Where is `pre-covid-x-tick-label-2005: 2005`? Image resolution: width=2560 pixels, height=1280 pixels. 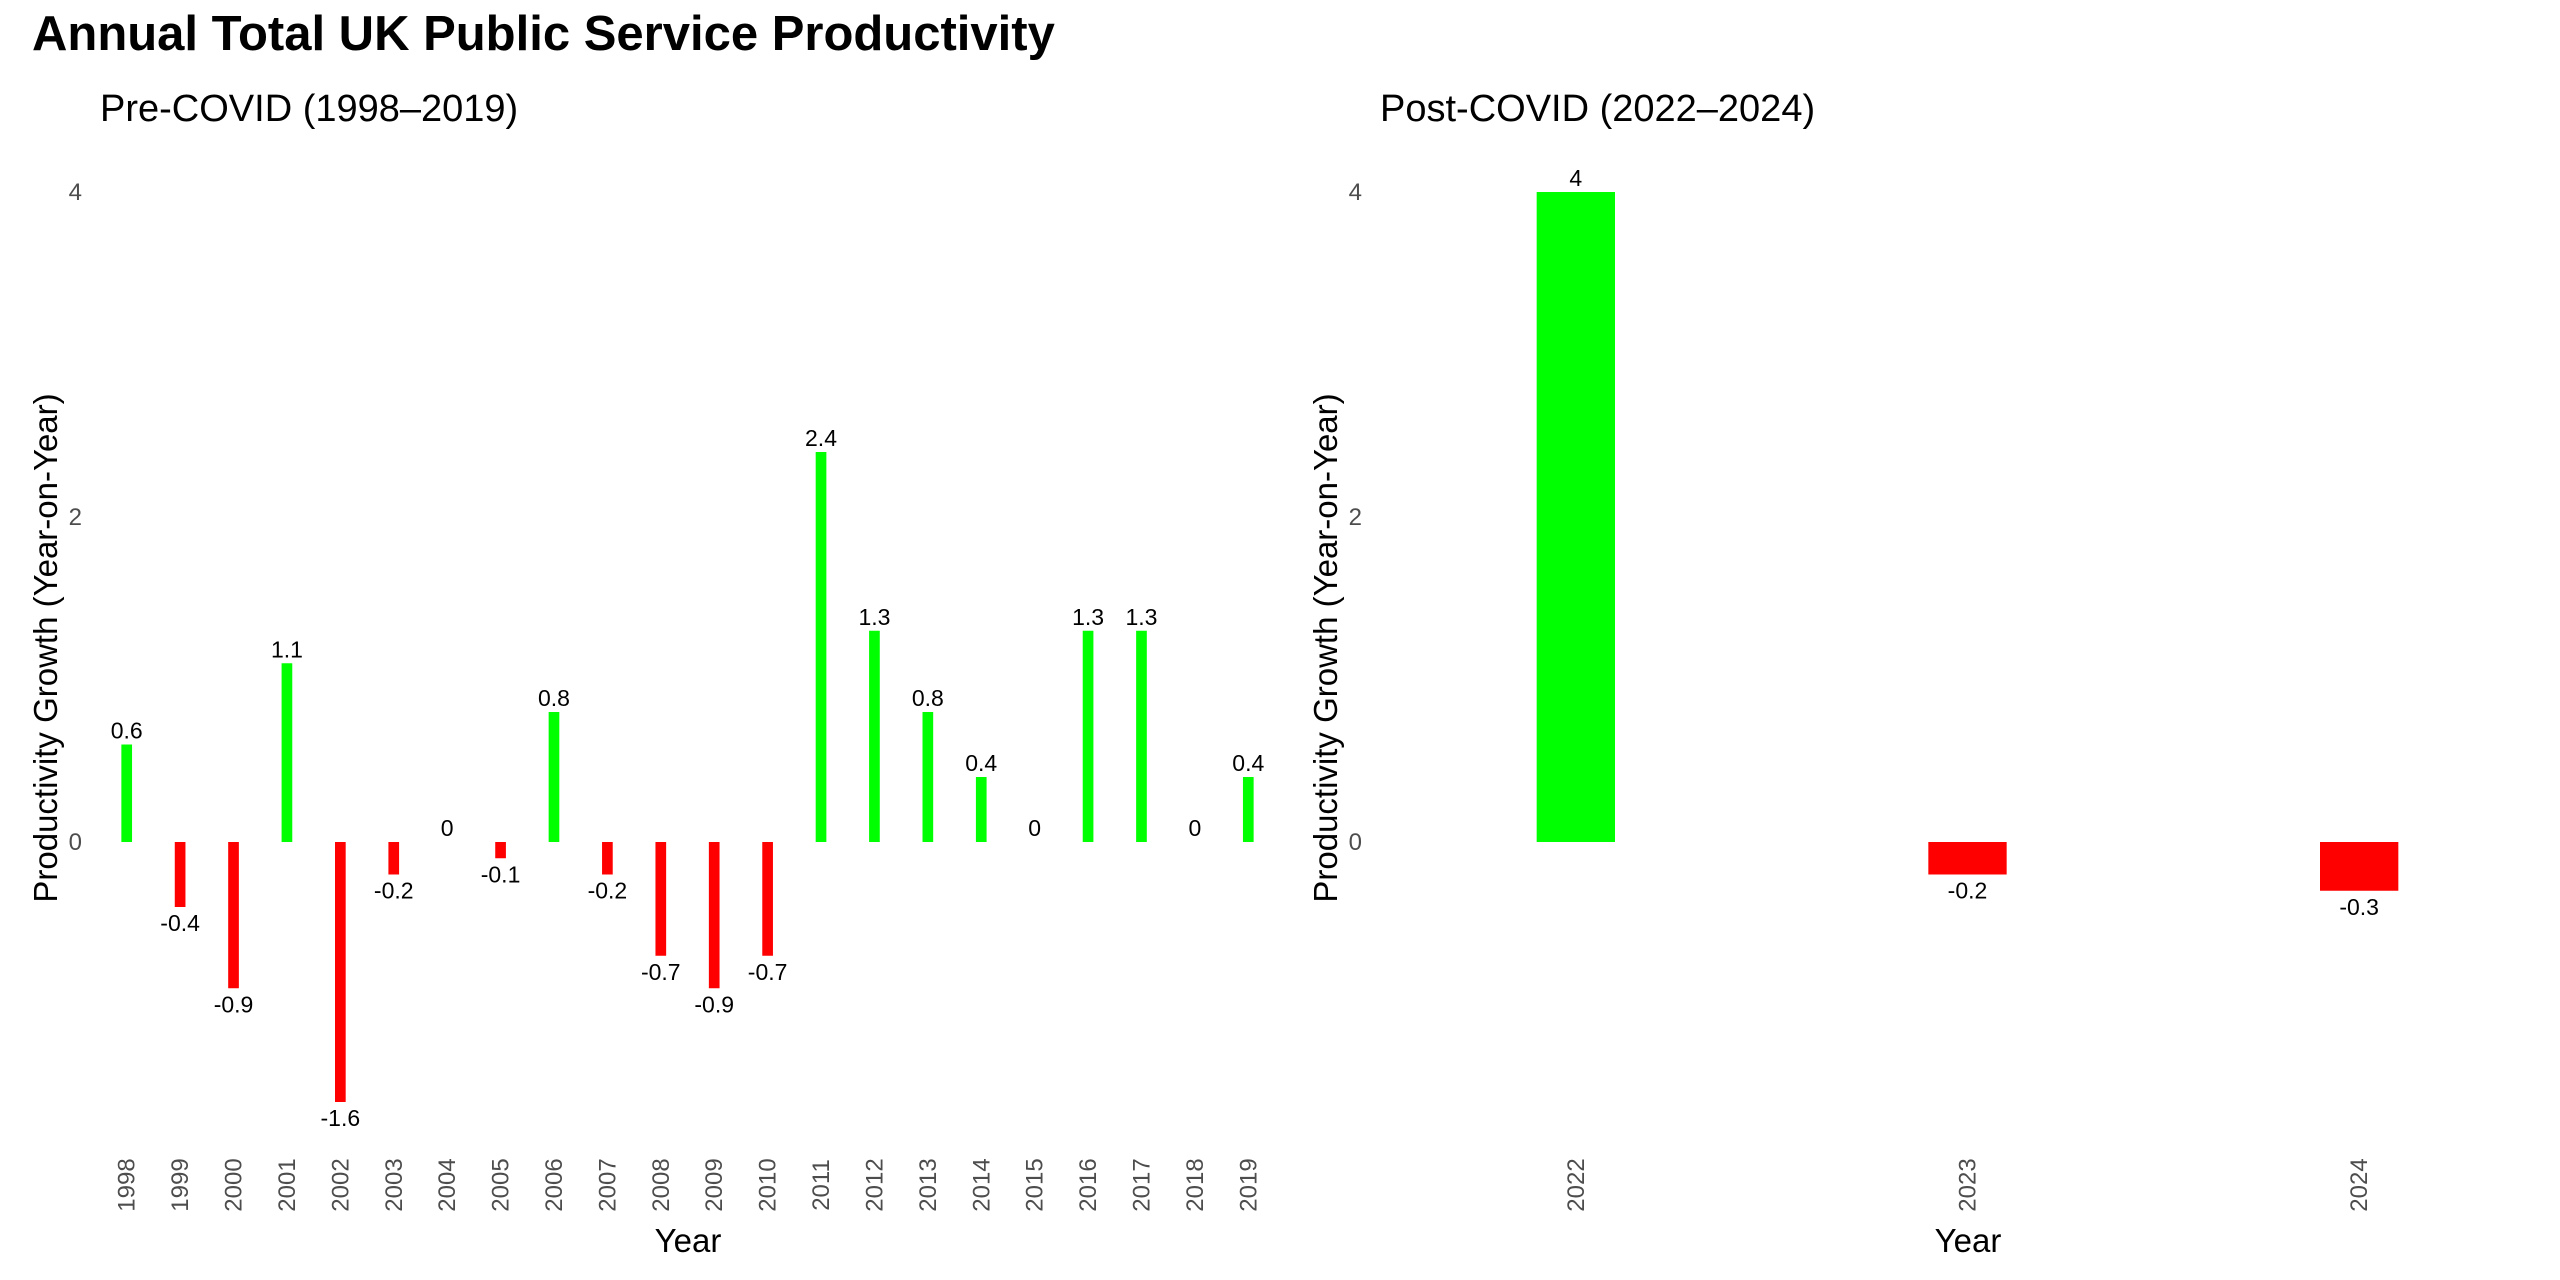 pre-covid-x-tick-label-2005: 2005 is located at coordinates (501, 1184).